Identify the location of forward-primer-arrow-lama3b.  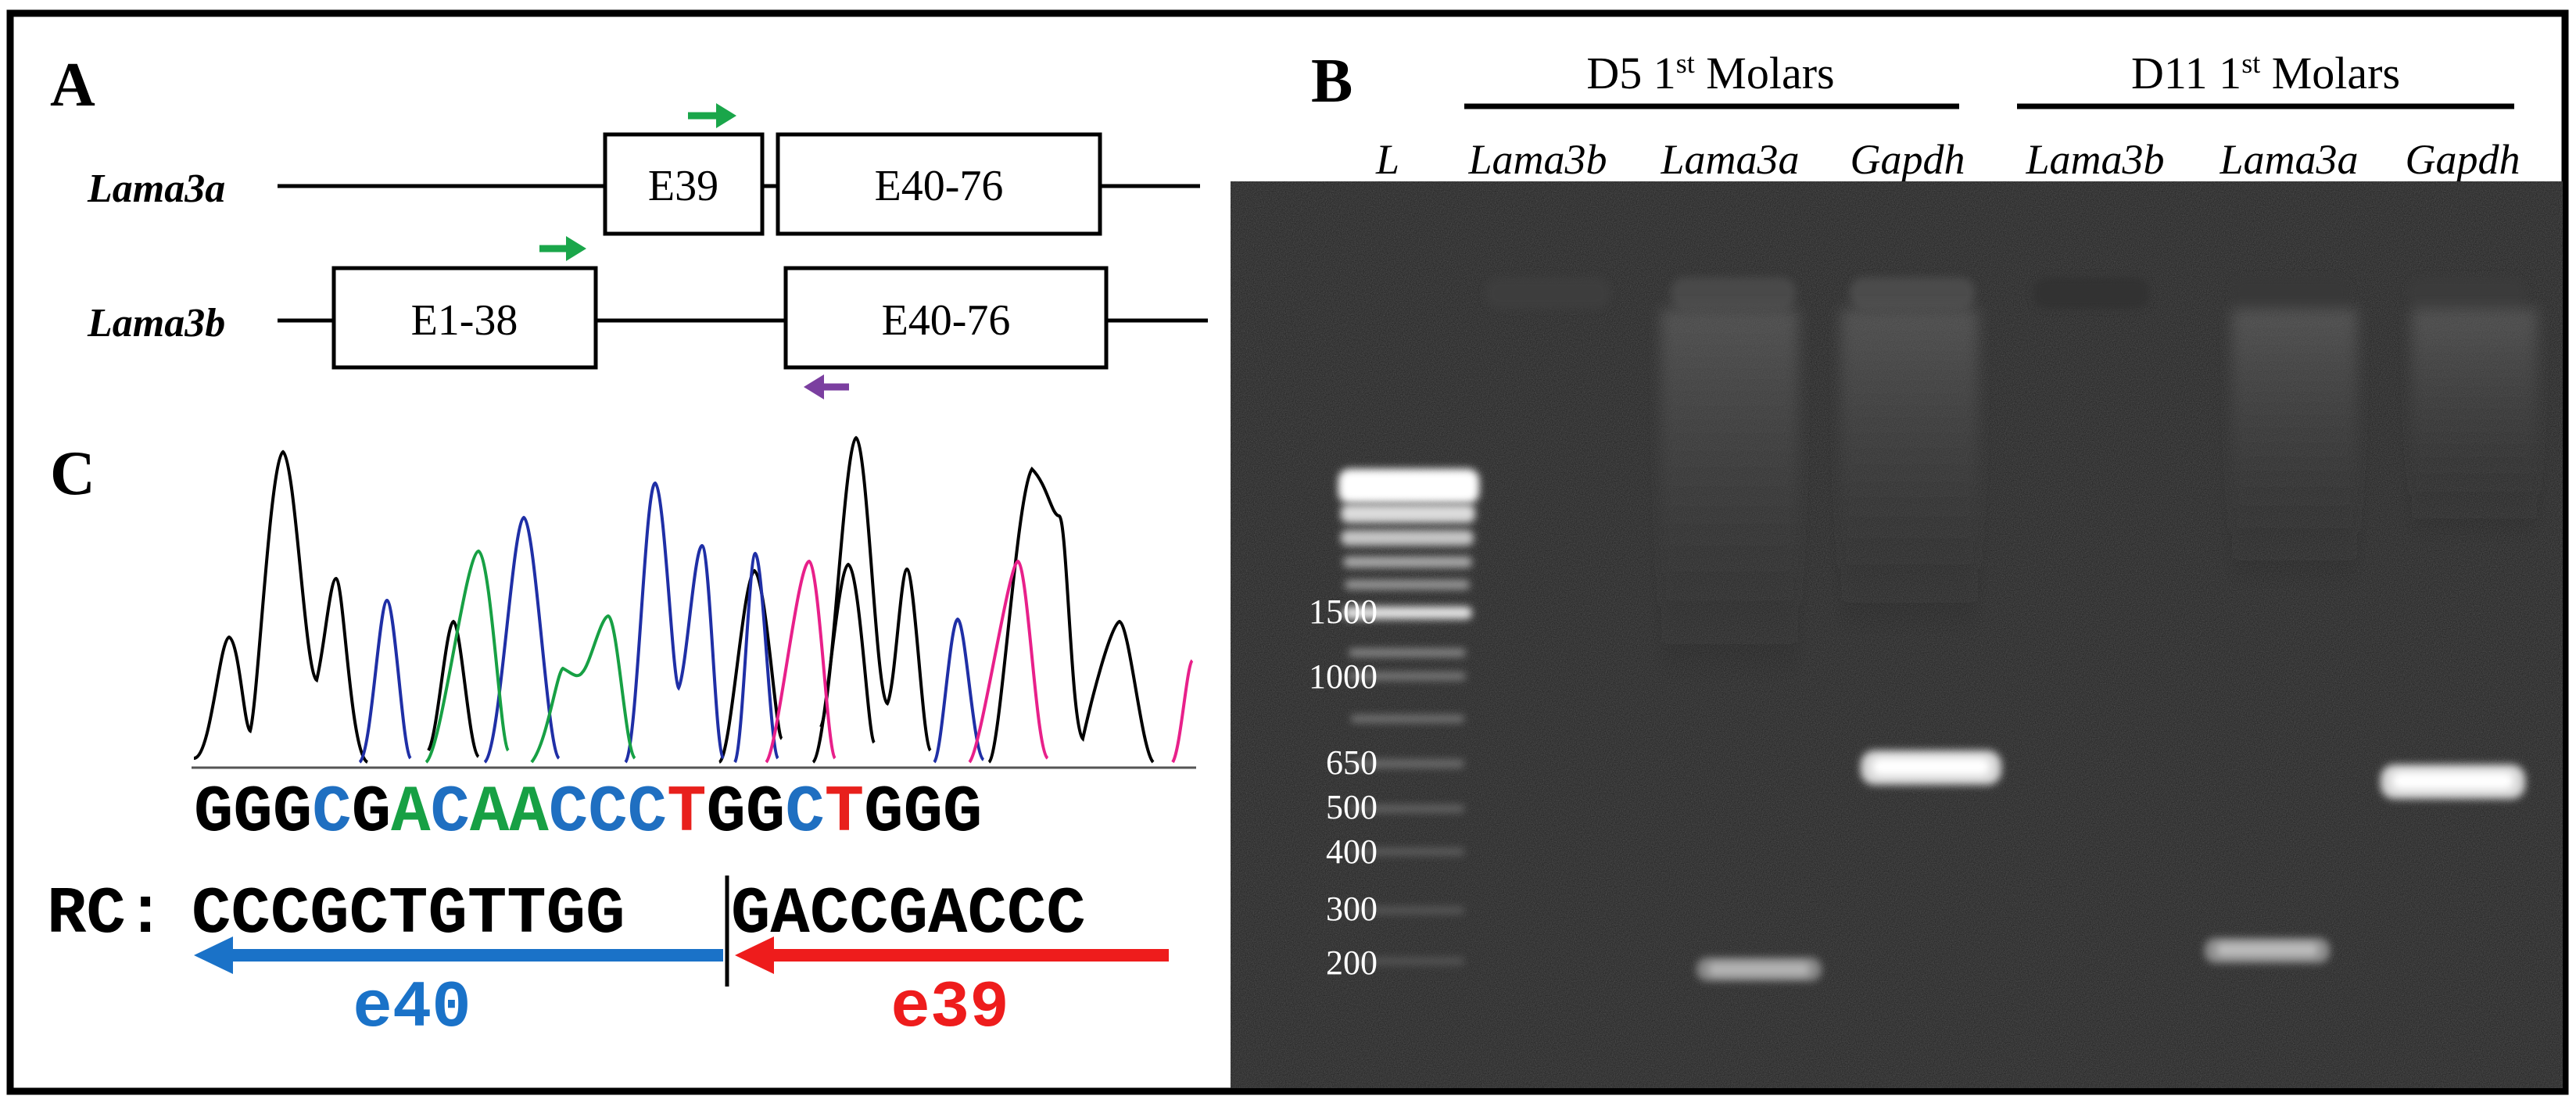
(562, 248).